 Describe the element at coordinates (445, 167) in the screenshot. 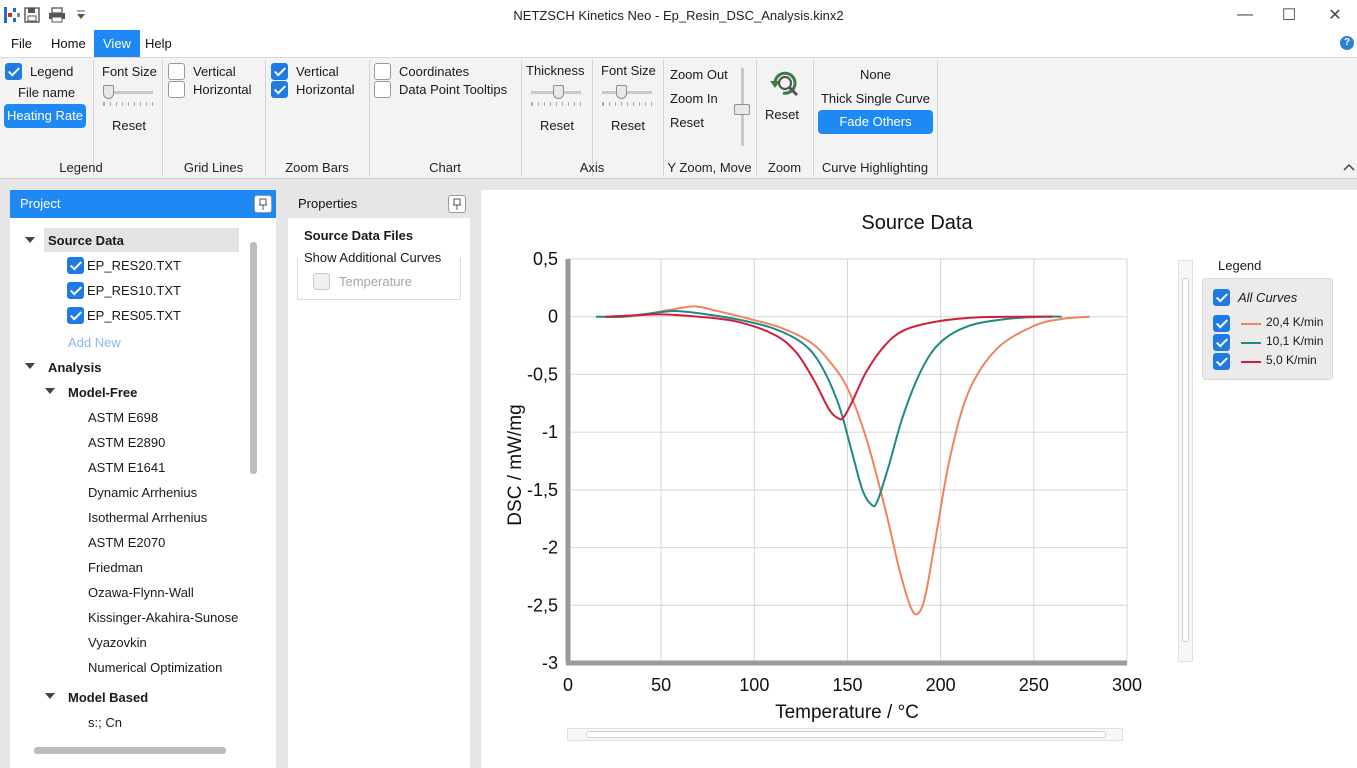

I see `chart-group-label: Chart` at that location.